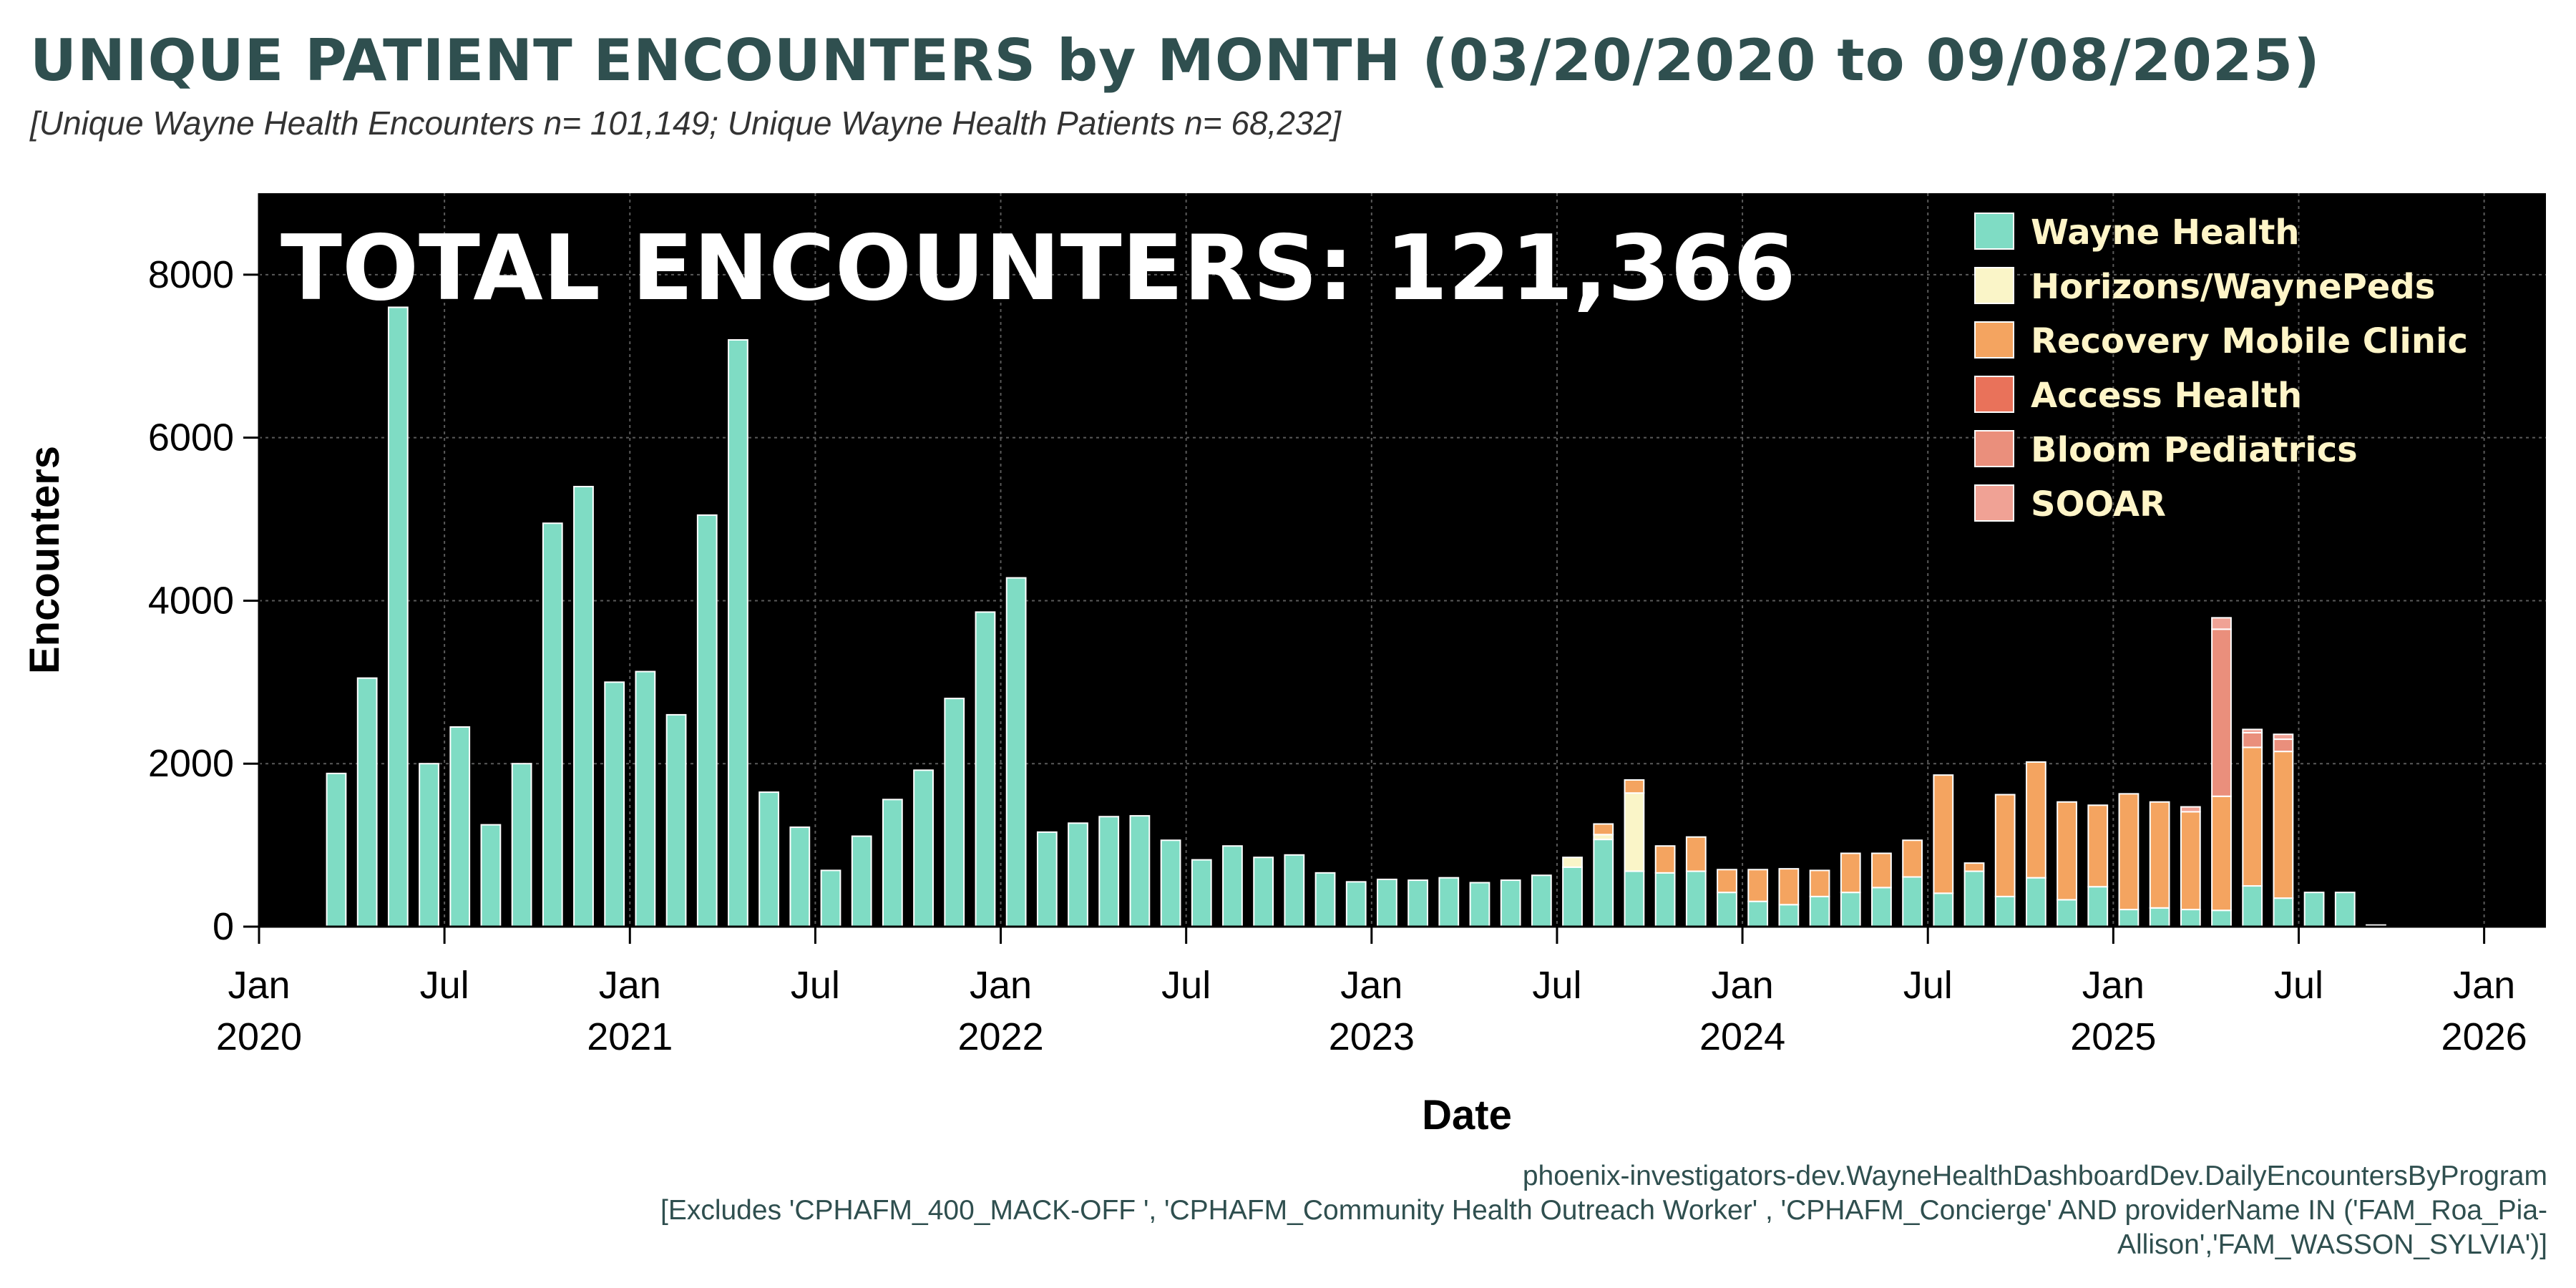 The image size is (2576, 1288). What do you see at coordinates (191, 437) in the screenshot?
I see `y-tick-label: 6000` at bounding box center [191, 437].